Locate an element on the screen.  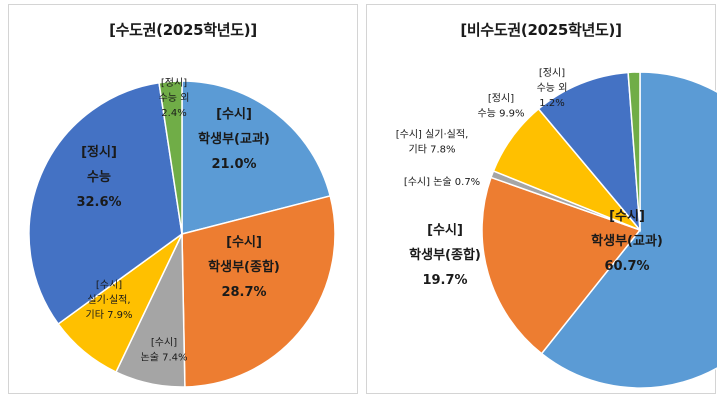
slice-label: [수시] 논술 0.7% is located at coordinates (442, 182).